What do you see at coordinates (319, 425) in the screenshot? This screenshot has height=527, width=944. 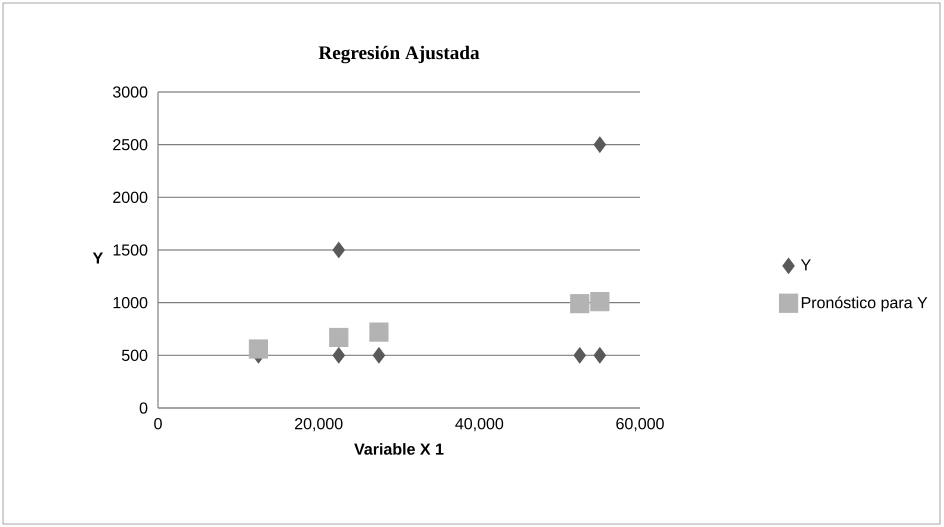 I see `x-tick-label: 20,000` at bounding box center [319, 425].